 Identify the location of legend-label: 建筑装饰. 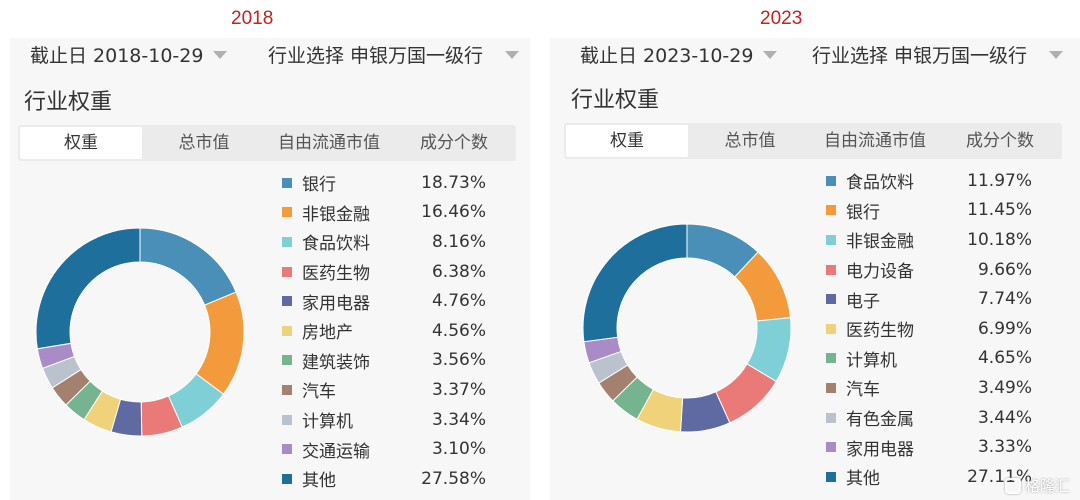
(336, 362).